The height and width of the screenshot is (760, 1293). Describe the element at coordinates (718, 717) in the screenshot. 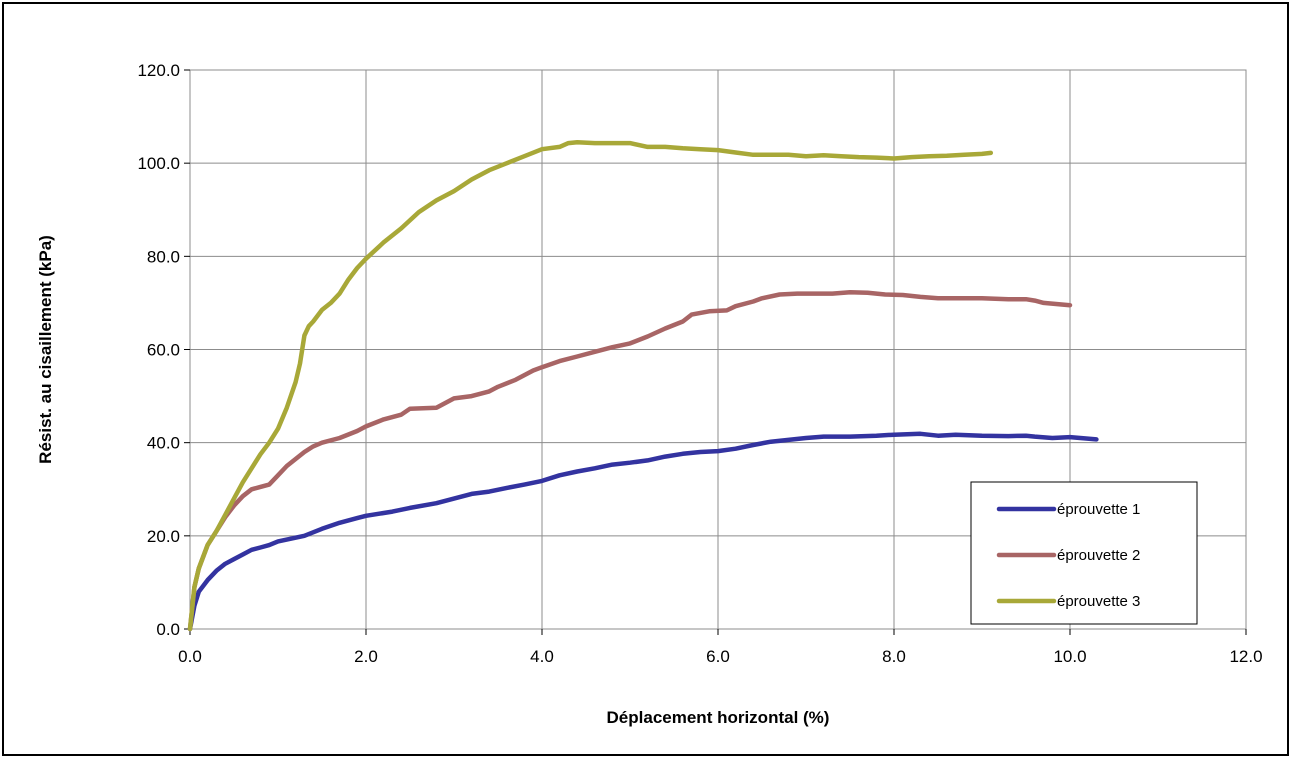

I see `x-axis-title: Déplacement horizontal (%)` at that location.